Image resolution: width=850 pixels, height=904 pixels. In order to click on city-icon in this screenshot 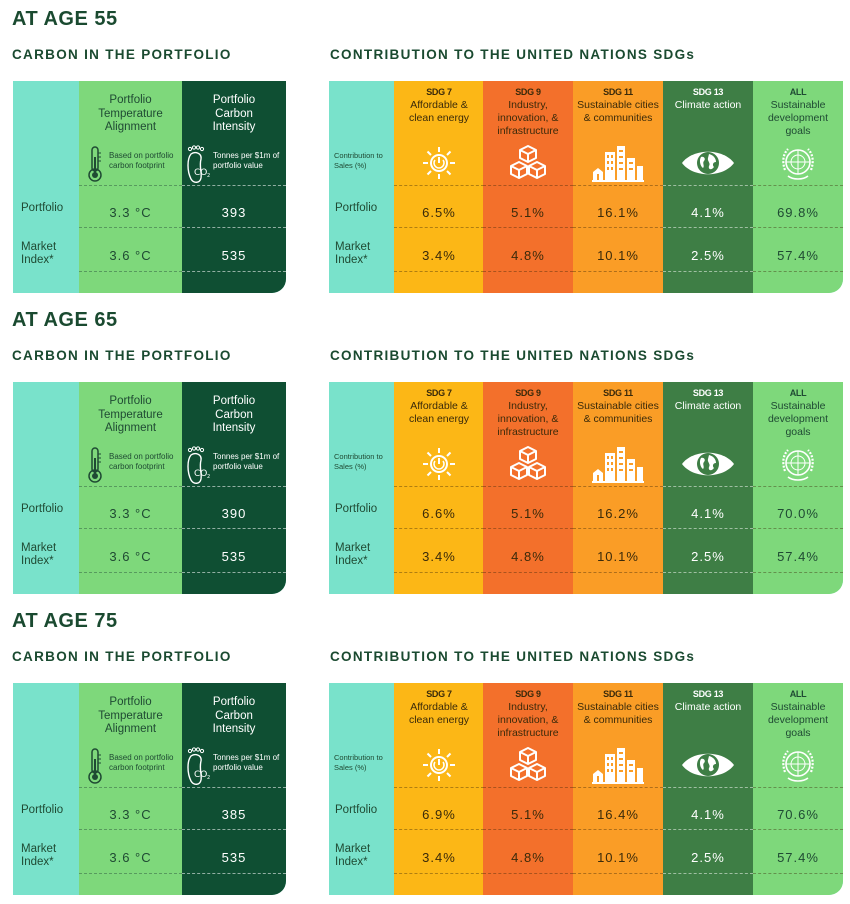, I will do `click(618, 163)`.